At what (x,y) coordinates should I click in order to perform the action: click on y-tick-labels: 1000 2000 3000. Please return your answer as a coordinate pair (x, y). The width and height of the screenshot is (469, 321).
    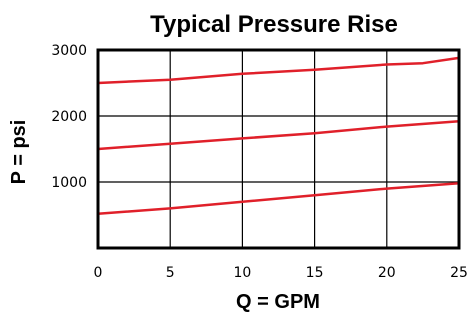
    Looking at the image, I should click on (69, 117).